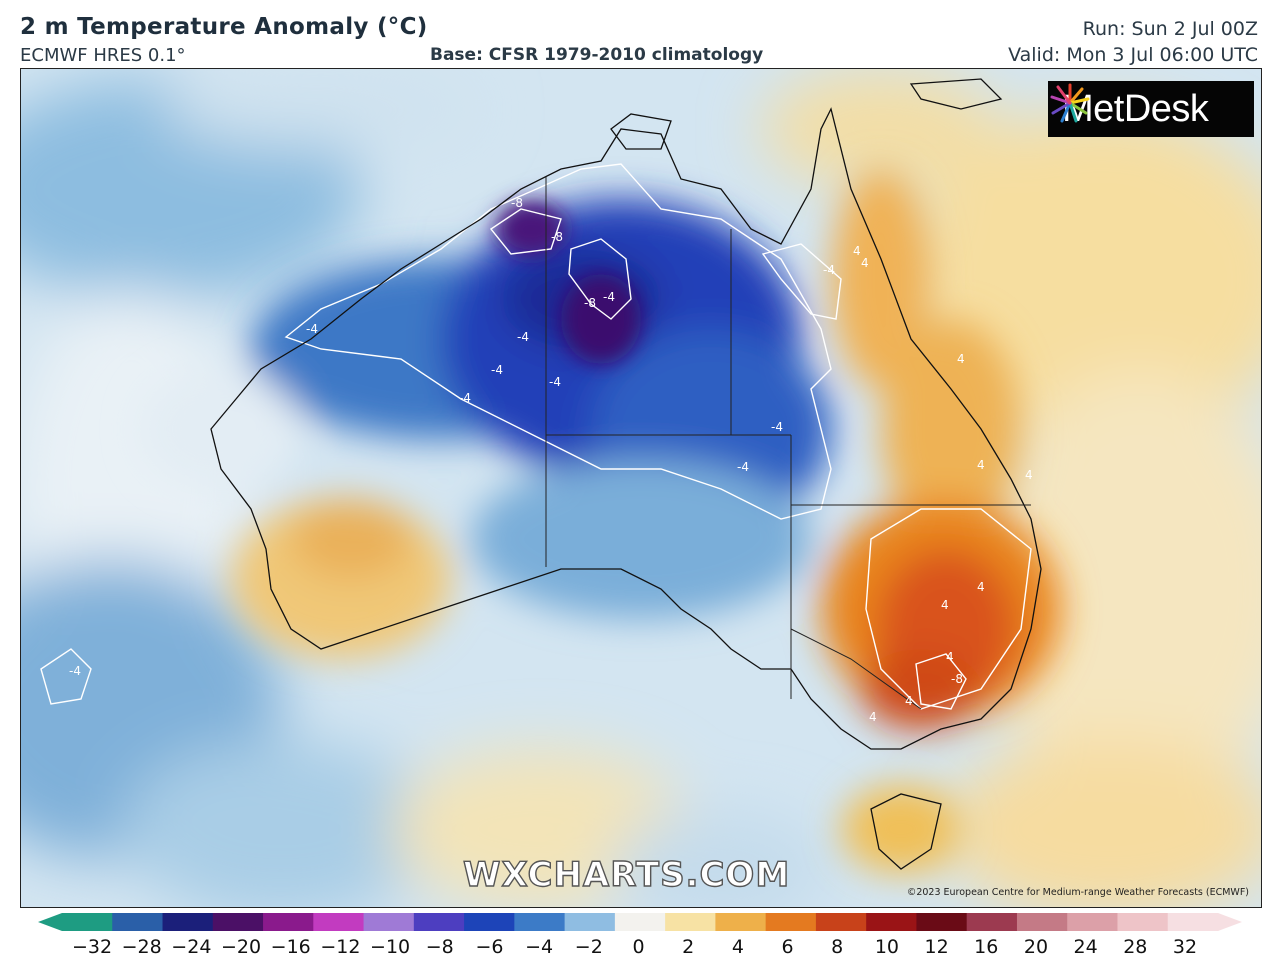 The width and height of the screenshot is (1280, 980). I want to click on model-label: ECMWF HRES 0.1°, so click(103, 55).